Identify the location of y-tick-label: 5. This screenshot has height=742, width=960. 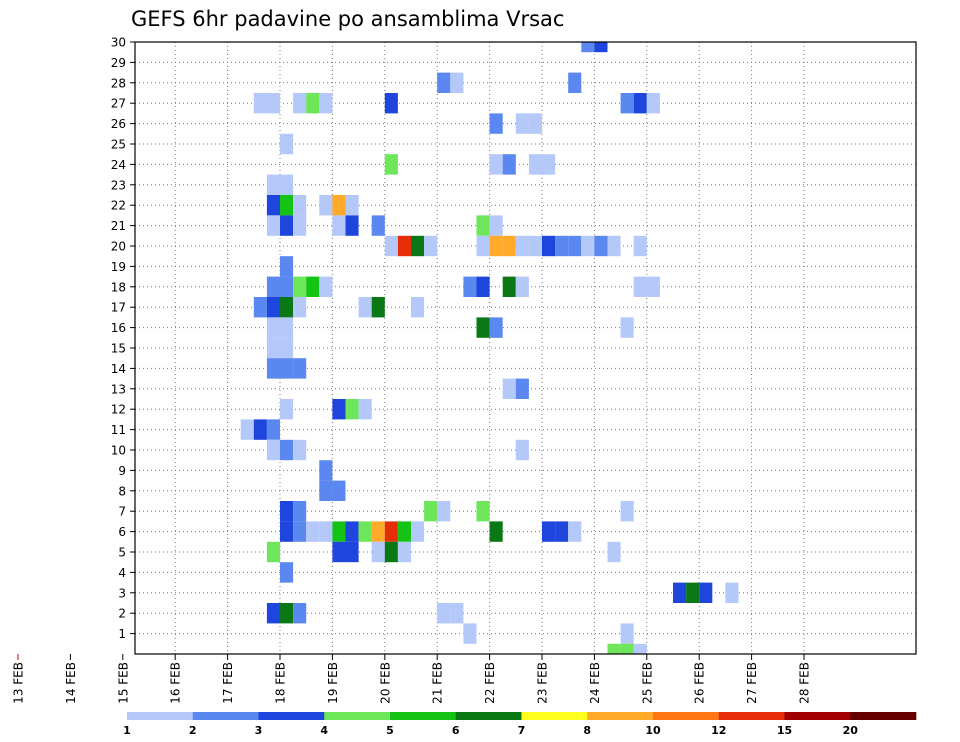
(122, 553).